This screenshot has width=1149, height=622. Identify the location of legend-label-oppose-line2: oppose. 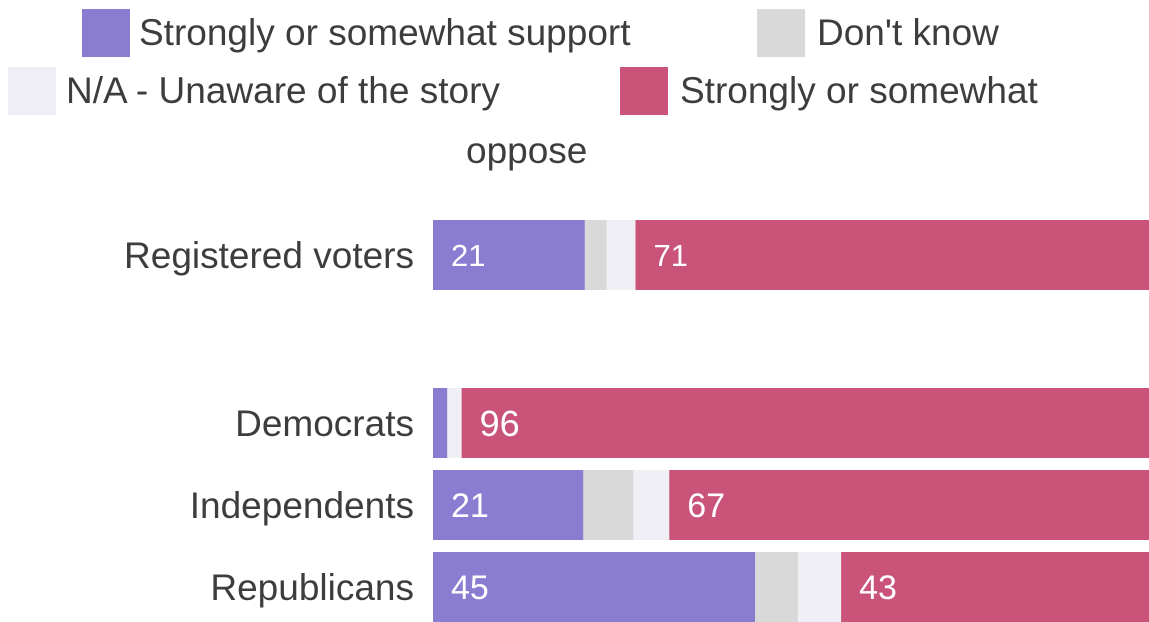
(527, 150).